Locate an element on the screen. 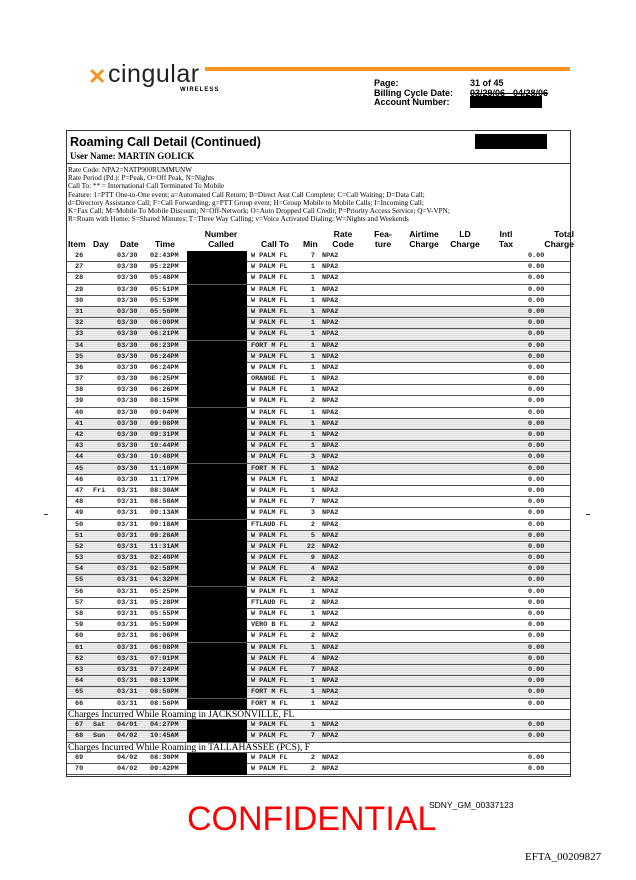 The height and width of the screenshot is (880, 636). cell-time: 08:15PM is located at coordinates (164, 401).